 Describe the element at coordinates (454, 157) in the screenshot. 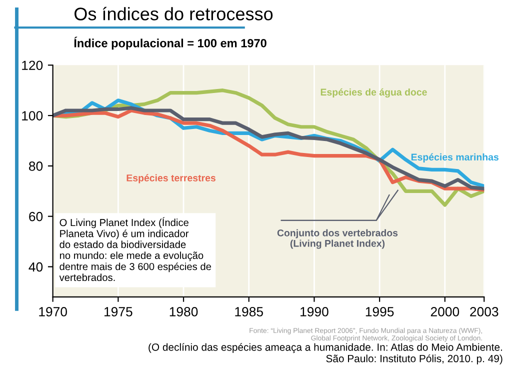

I see `series-label: Espécies marinhas` at that location.